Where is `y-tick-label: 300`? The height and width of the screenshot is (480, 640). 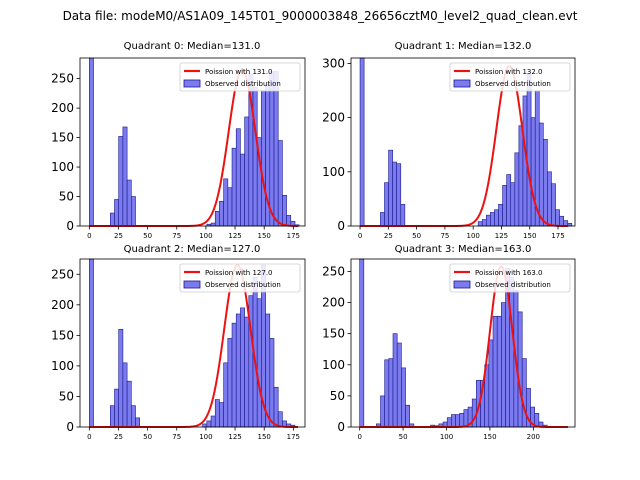
y-tick-label: 300 is located at coordinates (333, 63).